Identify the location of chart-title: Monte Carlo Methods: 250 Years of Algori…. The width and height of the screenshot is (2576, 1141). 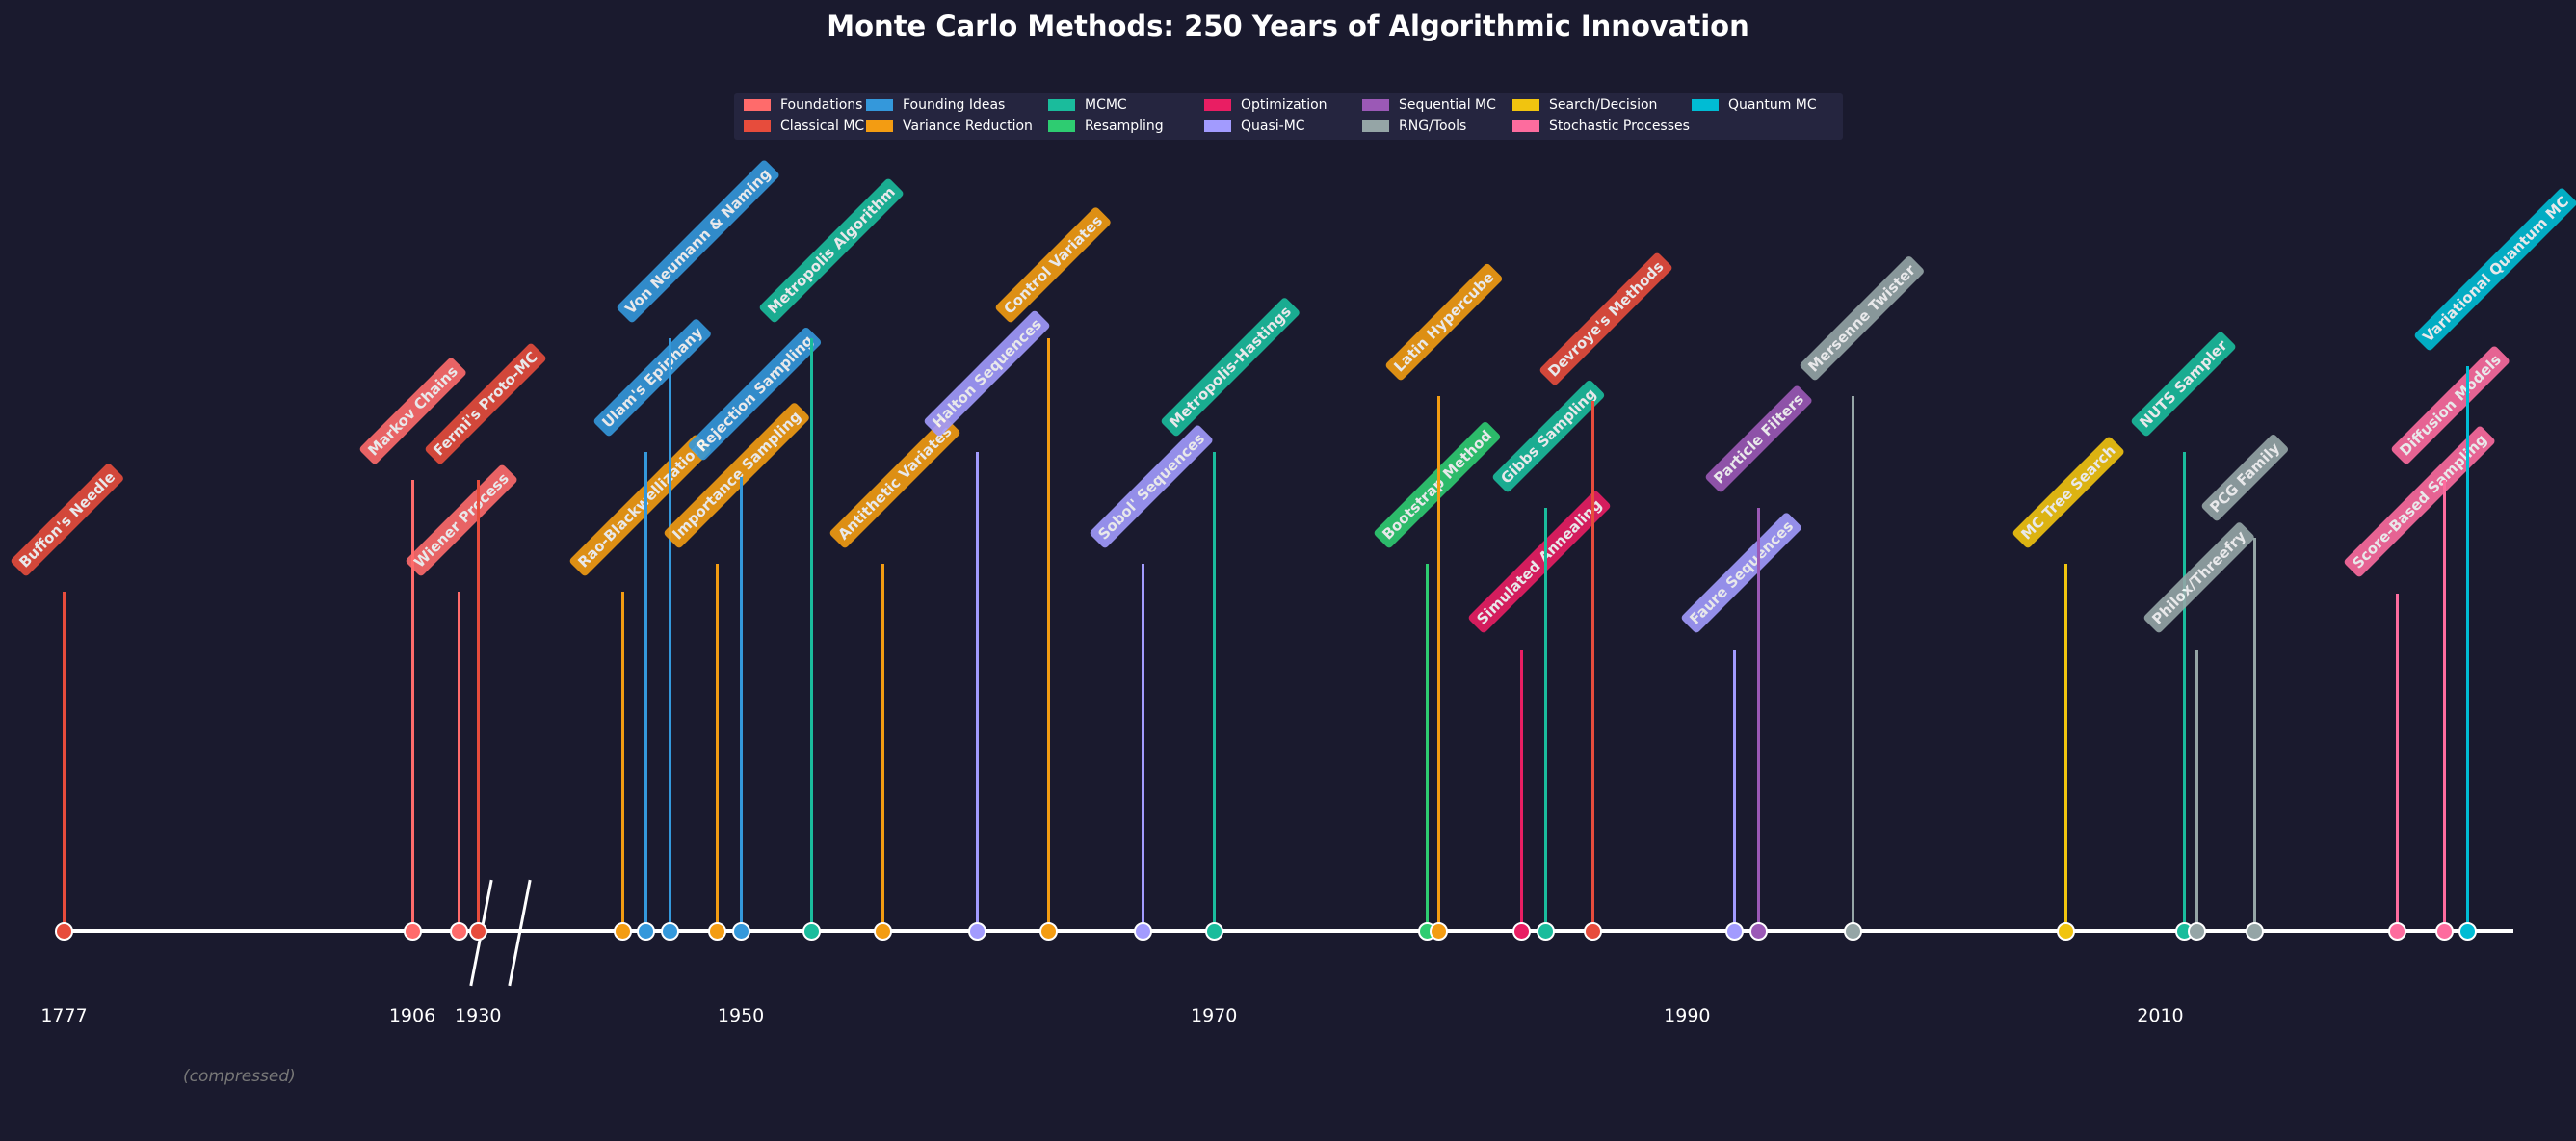
(1288, 26).